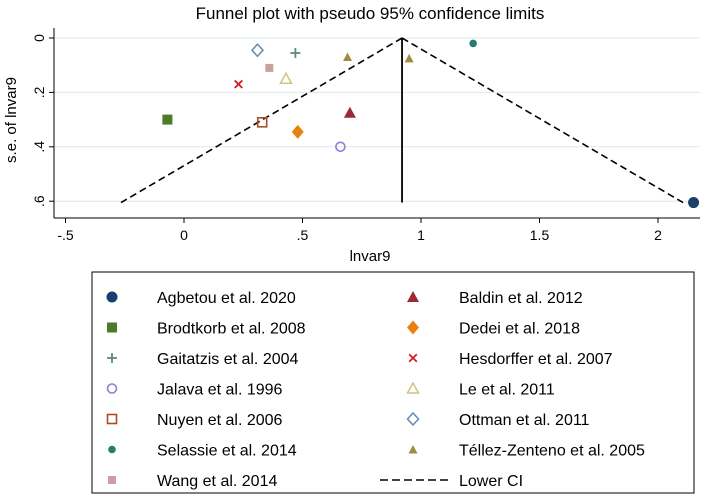 The height and width of the screenshot is (504, 708). I want to click on y-tick-label: 0, so click(39, 38).